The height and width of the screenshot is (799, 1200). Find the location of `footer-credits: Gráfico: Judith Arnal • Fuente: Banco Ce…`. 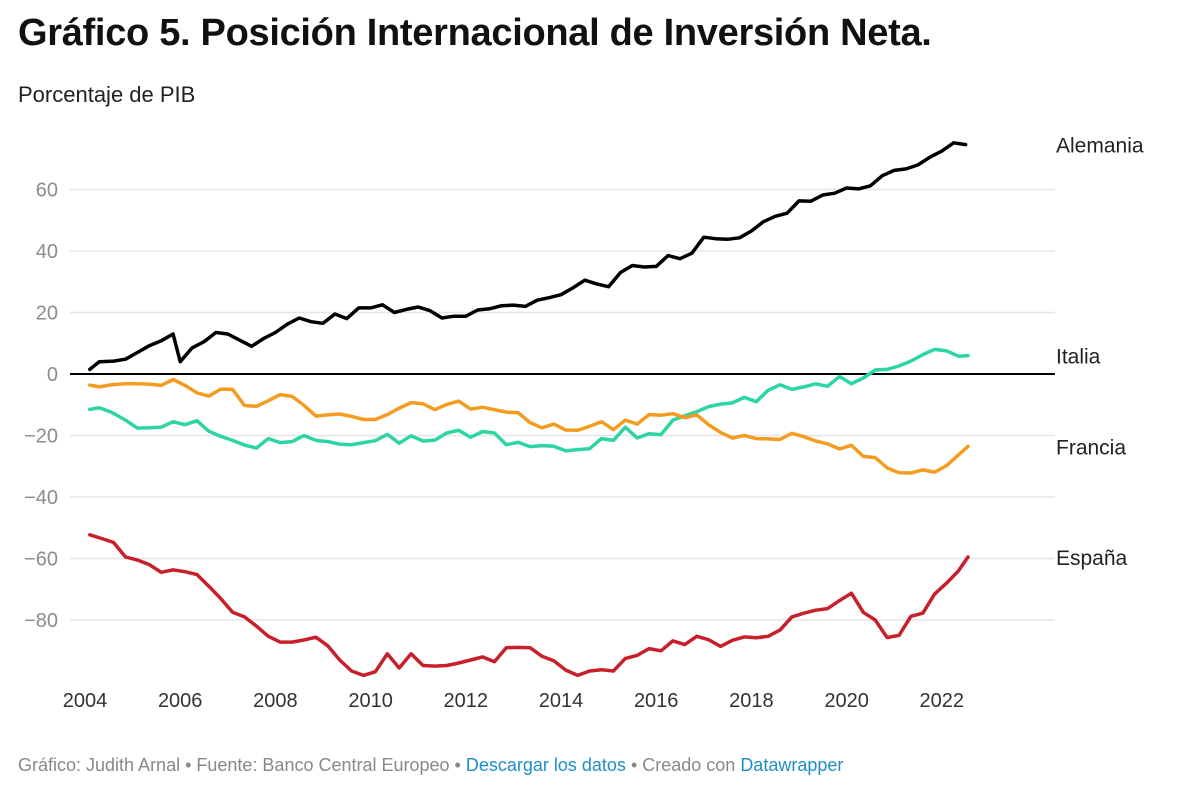

footer-credits: Gráfico: Judith Arnal • Fuente: Banco Ce… is located at coordinates (242, 765).